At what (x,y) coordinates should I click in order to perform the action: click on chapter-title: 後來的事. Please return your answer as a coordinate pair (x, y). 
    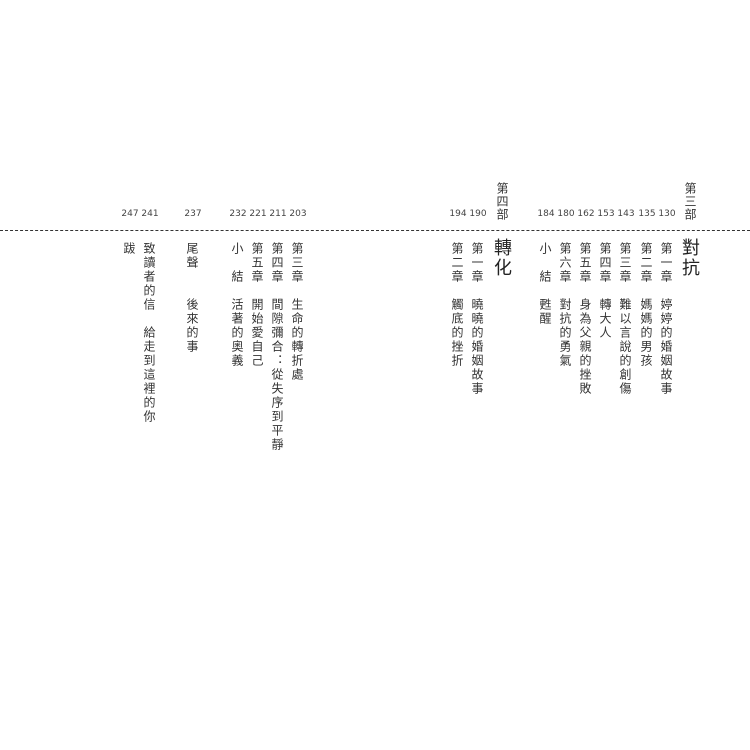
    Looking at the image, I should click on (192, 326).